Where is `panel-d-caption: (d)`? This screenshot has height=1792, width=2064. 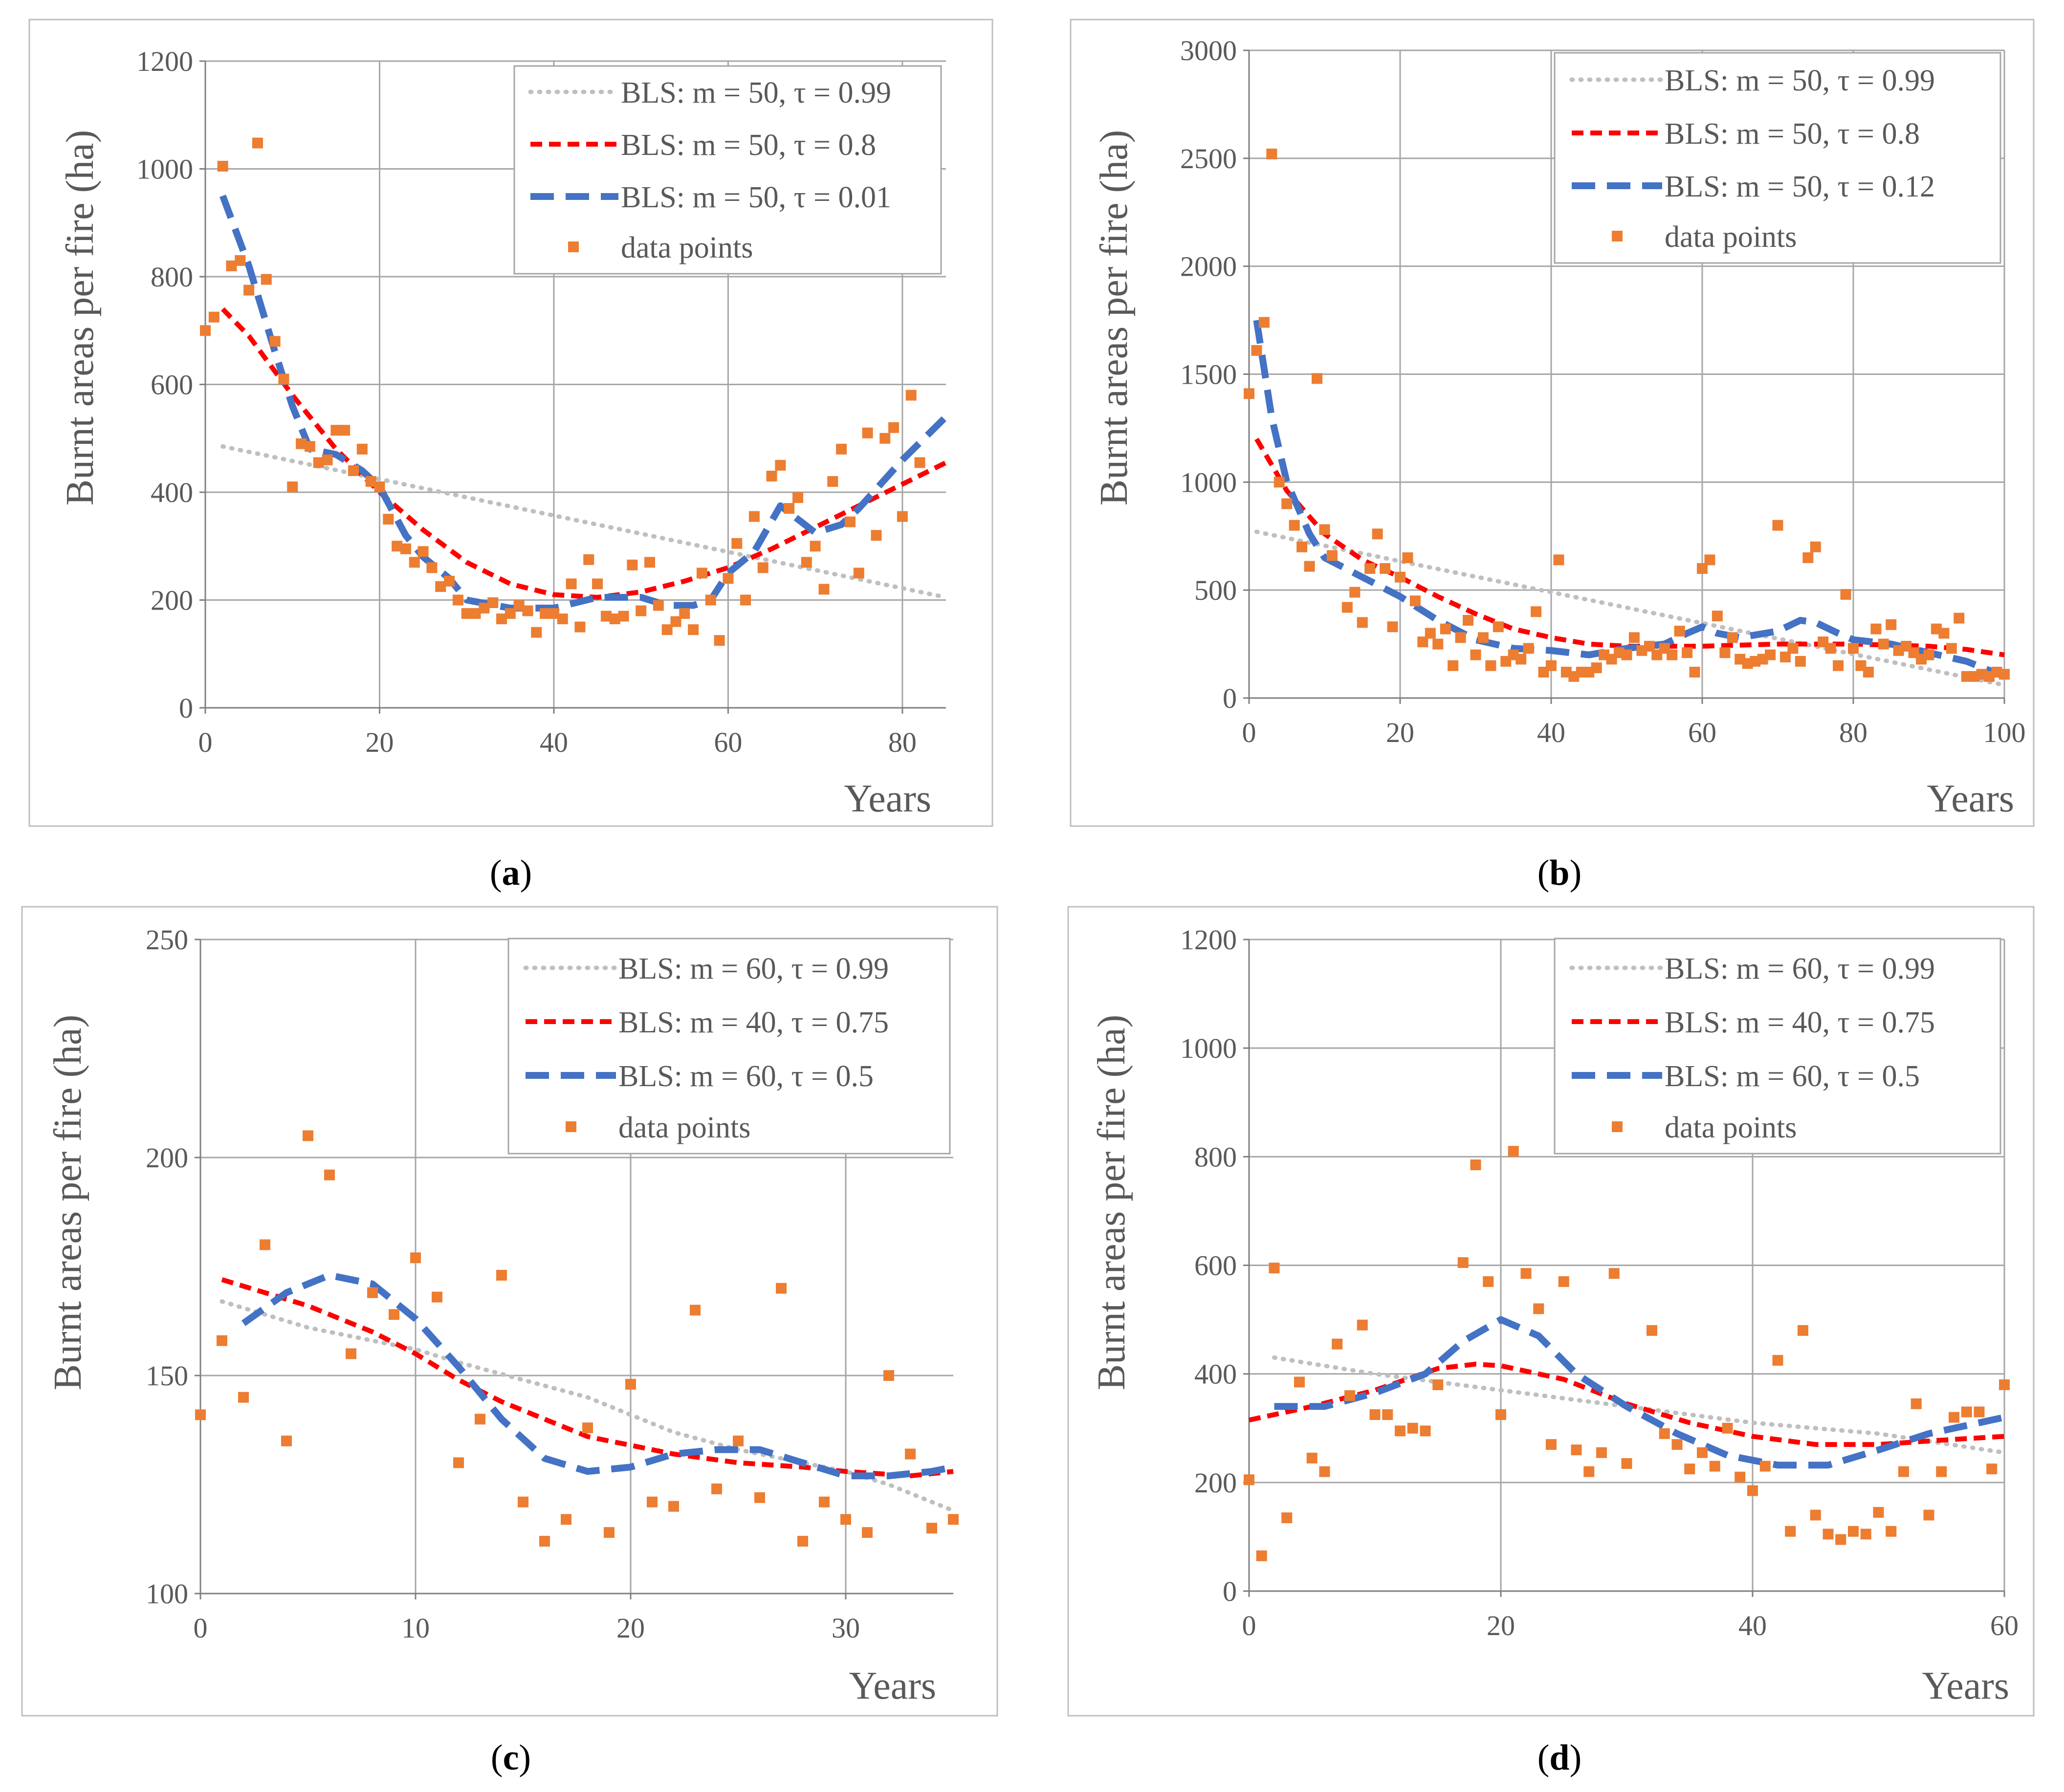
panel-d-caption: (d) is located at coordinates (1559, 1758).